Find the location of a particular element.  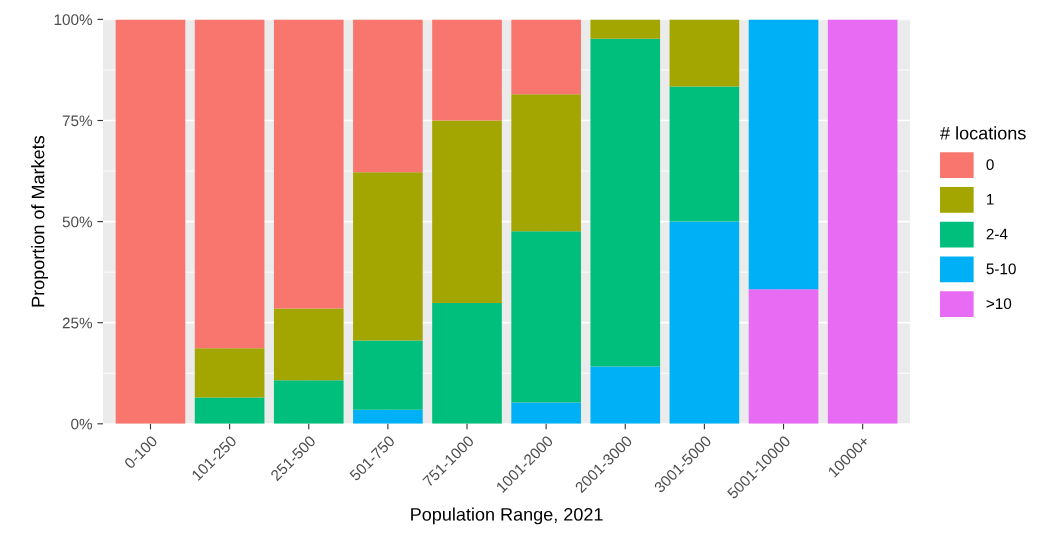

y-tick-label: 75% is located at coordinates (77, 121).